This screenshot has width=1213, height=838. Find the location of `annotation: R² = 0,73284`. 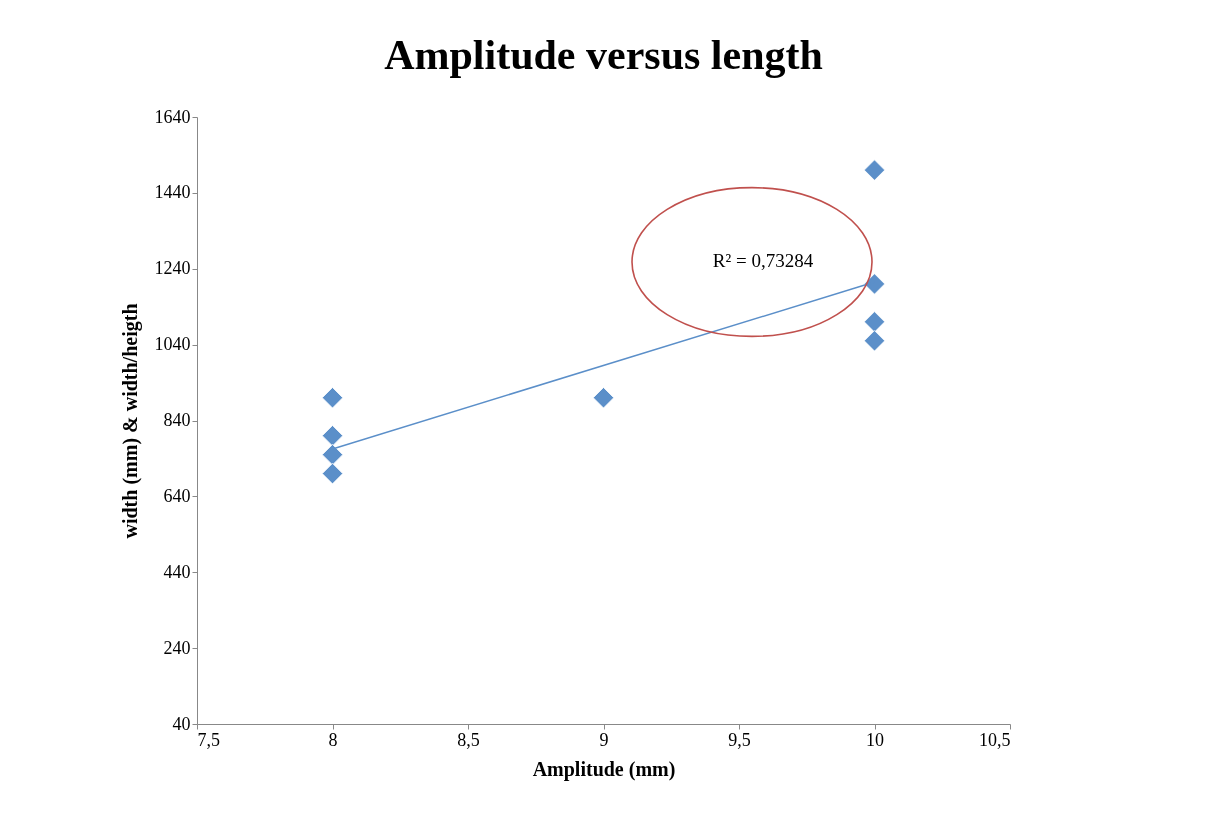

annotation: R² = 0,73284 is located at coordinates (763, 260).